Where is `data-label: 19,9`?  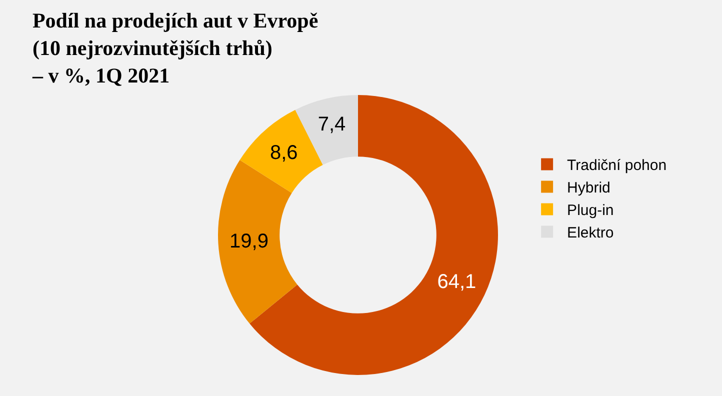 data-label: 19,9 is located at coordinates (249, 241).